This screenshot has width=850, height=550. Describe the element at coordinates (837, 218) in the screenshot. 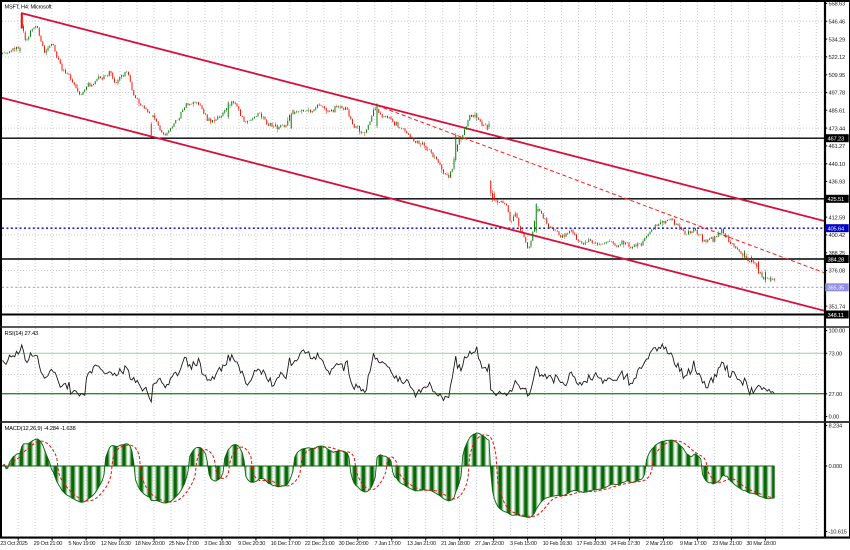

I see `svg-text: 412.59` at that location.